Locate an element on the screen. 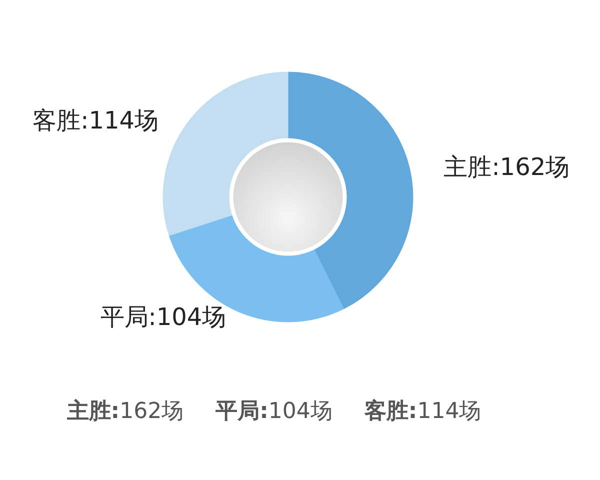  text: 主胜:162场 is located at coordinates (125, 411).